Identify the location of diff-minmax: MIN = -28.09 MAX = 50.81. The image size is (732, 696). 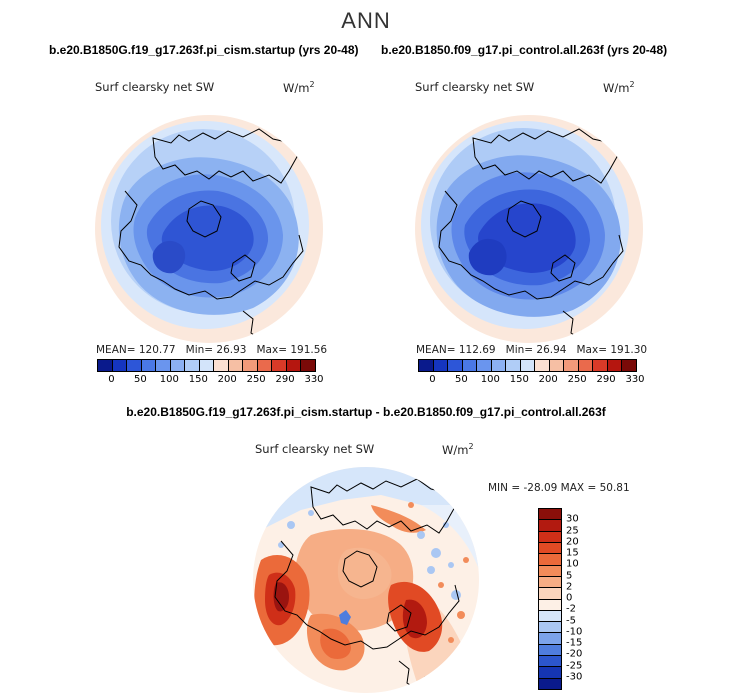
(559, 488).